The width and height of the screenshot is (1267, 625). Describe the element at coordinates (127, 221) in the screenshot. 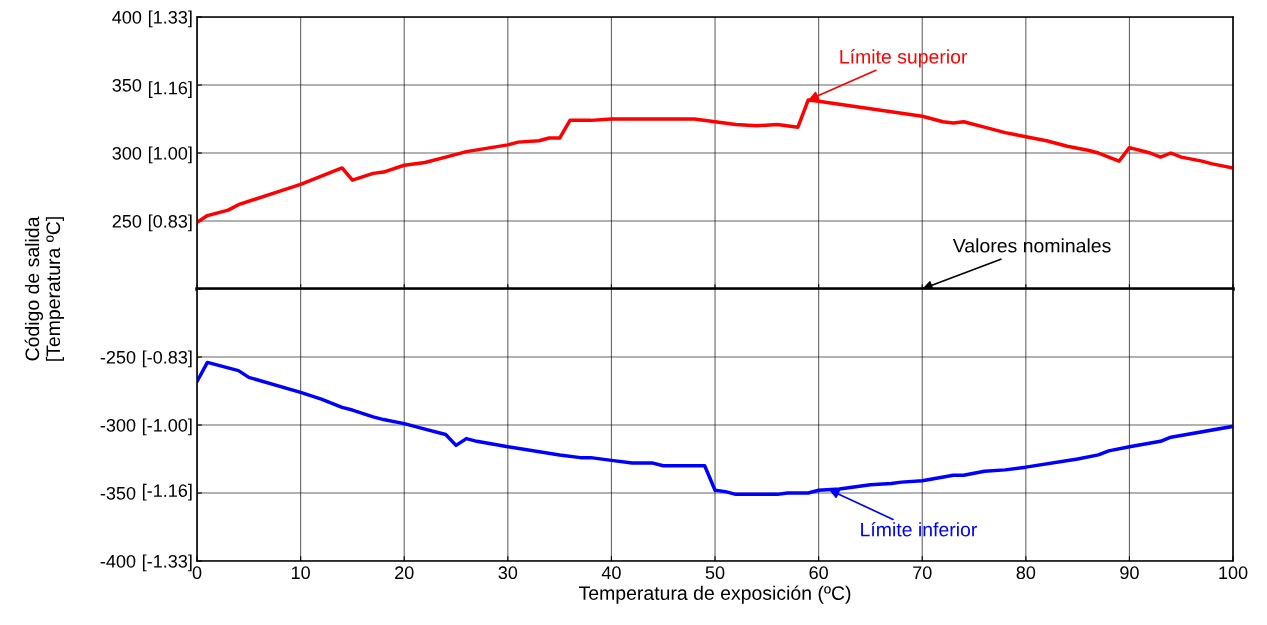

I see `y-tick-label: 250` at that location.